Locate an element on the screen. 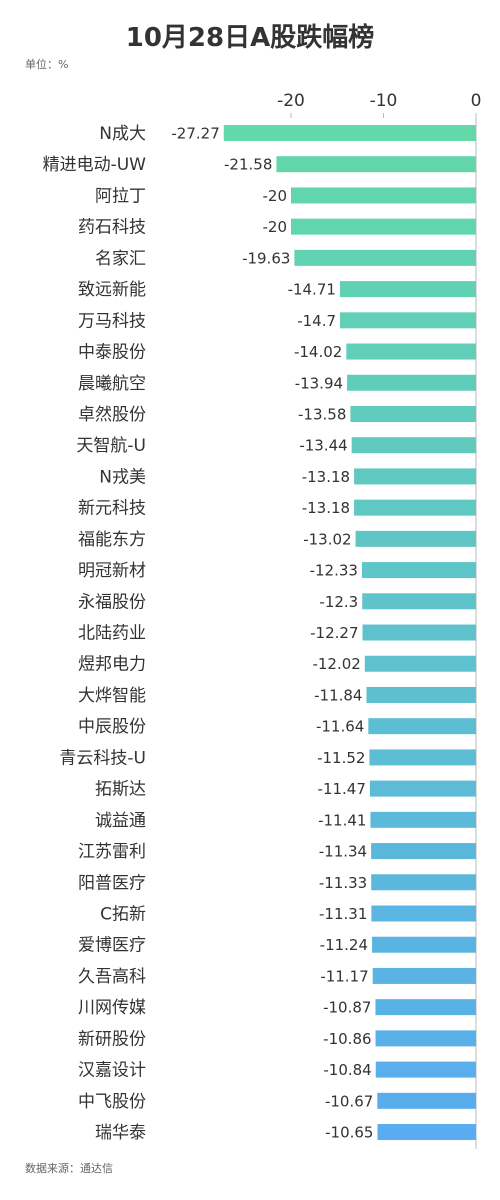  category-label: 精进电动-UW is located at coordinates (95, 165).